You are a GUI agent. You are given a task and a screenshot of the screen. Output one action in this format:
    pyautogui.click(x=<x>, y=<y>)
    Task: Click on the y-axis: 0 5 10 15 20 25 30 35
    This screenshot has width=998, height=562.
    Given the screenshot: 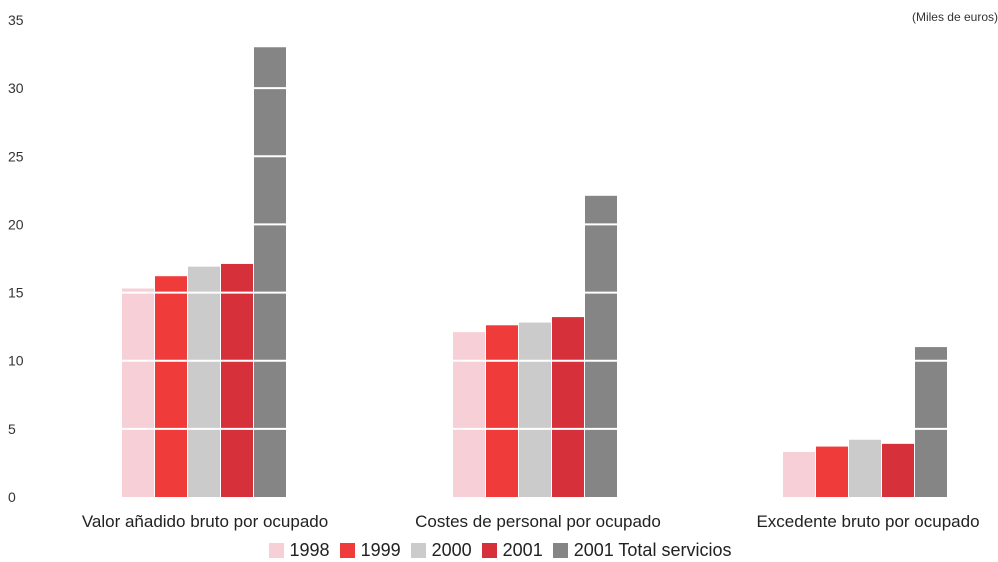 What is the action you would take?
    pyautogui.click(x=16, y=258)
    